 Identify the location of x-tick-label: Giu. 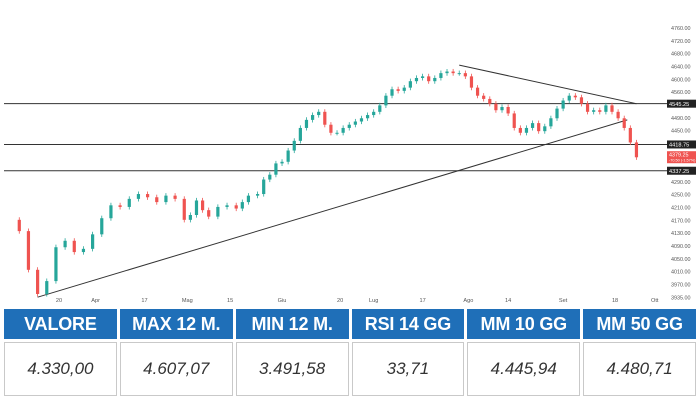
(282, 301).